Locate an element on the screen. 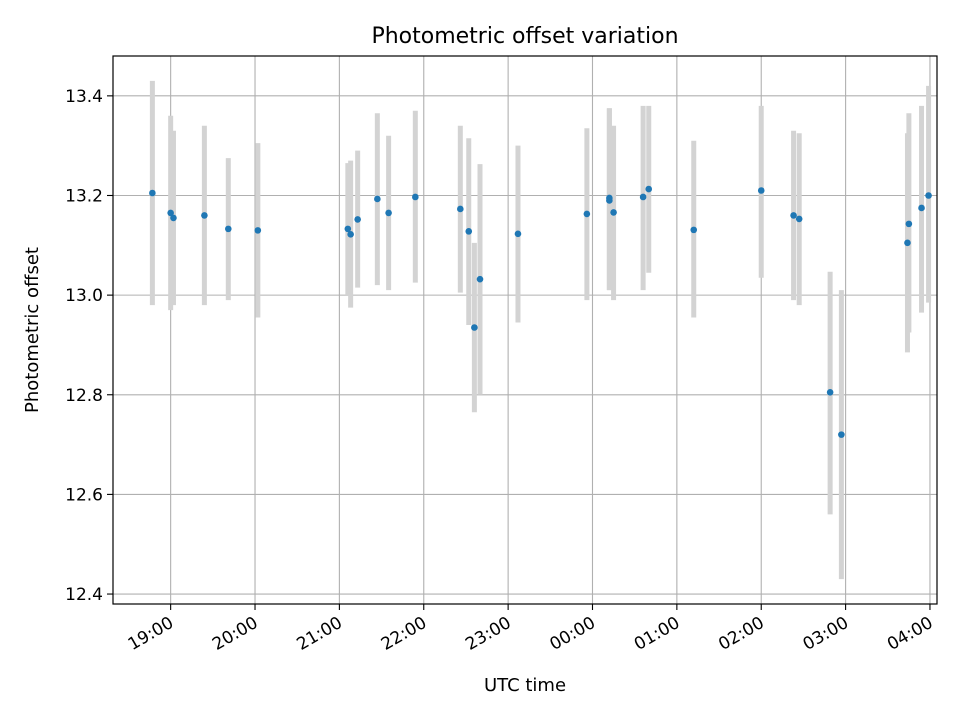 The width and height of the screenshot is (960, 720). y-tick-label: 12.6 is located at coordinates (84, 495).